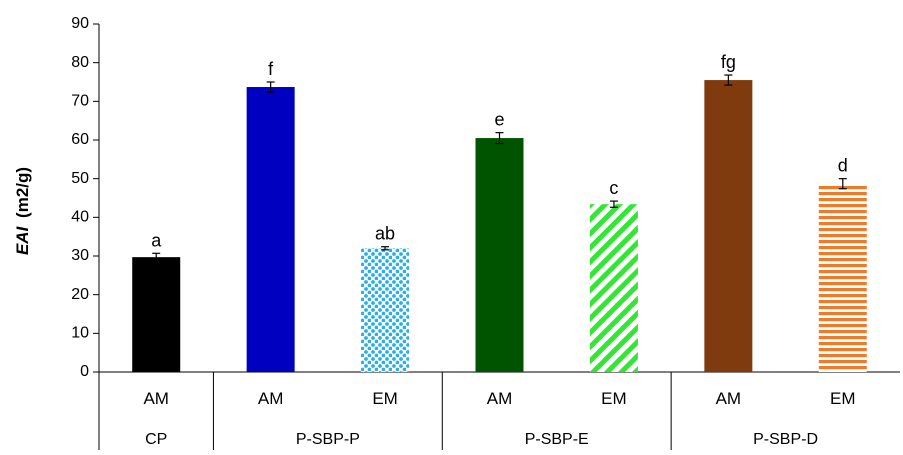  What do you see at coordinates (156, 314) in the screenshot?
I see `bar-cp-am` at bounding box center [156, 314].